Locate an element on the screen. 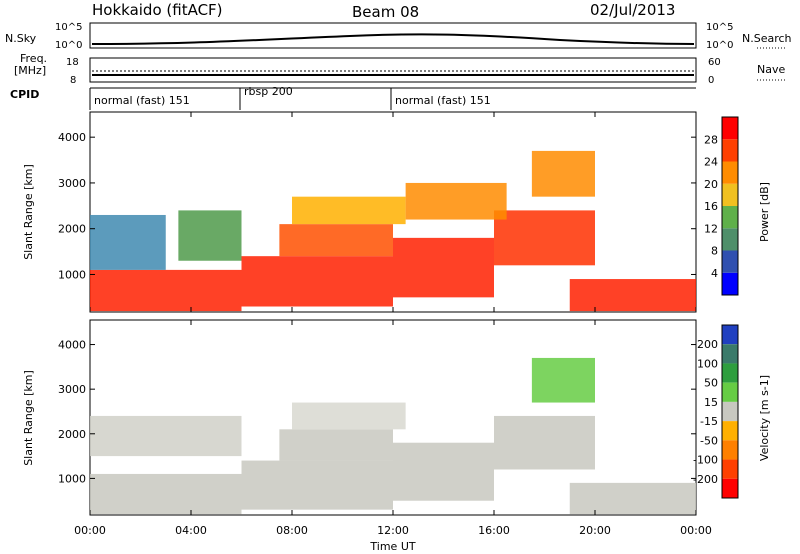  nsky-panel-frame is located at coordinates (393, 35).